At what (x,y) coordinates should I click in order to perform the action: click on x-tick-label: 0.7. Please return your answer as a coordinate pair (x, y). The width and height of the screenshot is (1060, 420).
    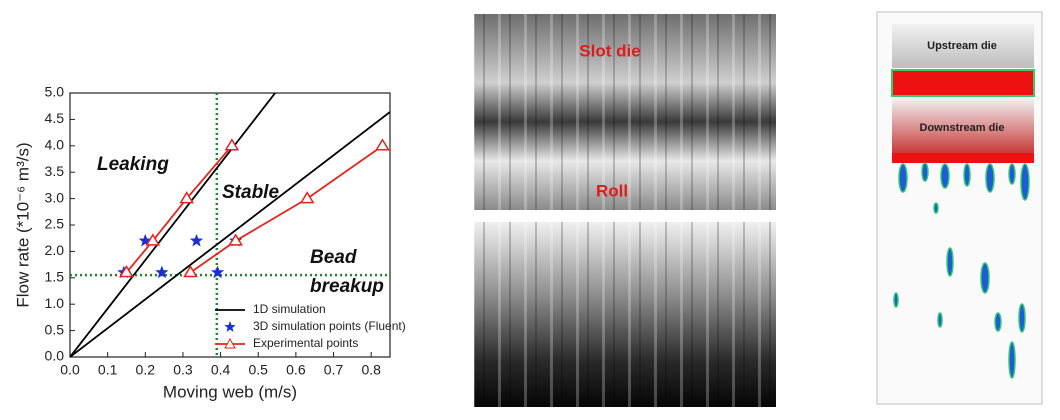
    Looking at the image, I should click on (334, 370).